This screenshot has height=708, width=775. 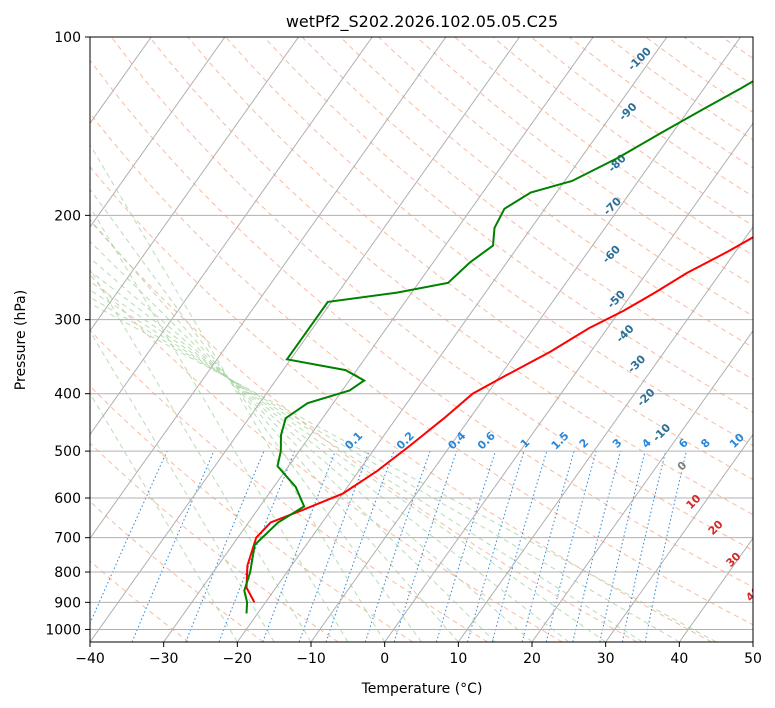 I want to click on mixing-ratio-label: 13, so click(x=763, y=441).